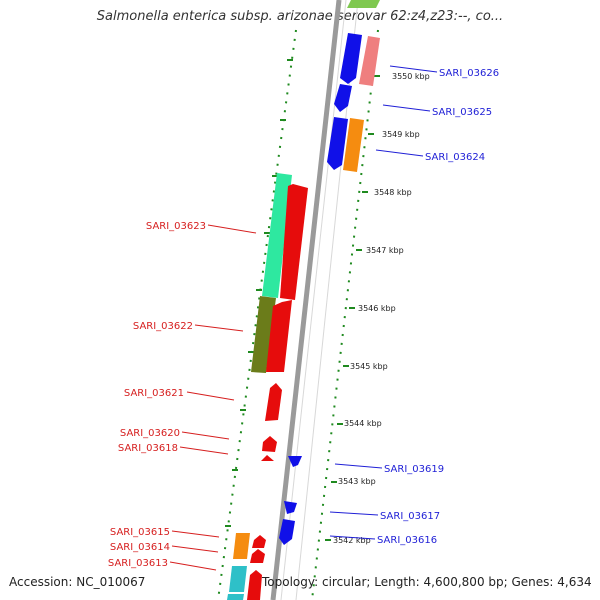  Describe the element at coordinates (273, 402) in the screenshot. I see `gene-sari-03621-marker` at that location.